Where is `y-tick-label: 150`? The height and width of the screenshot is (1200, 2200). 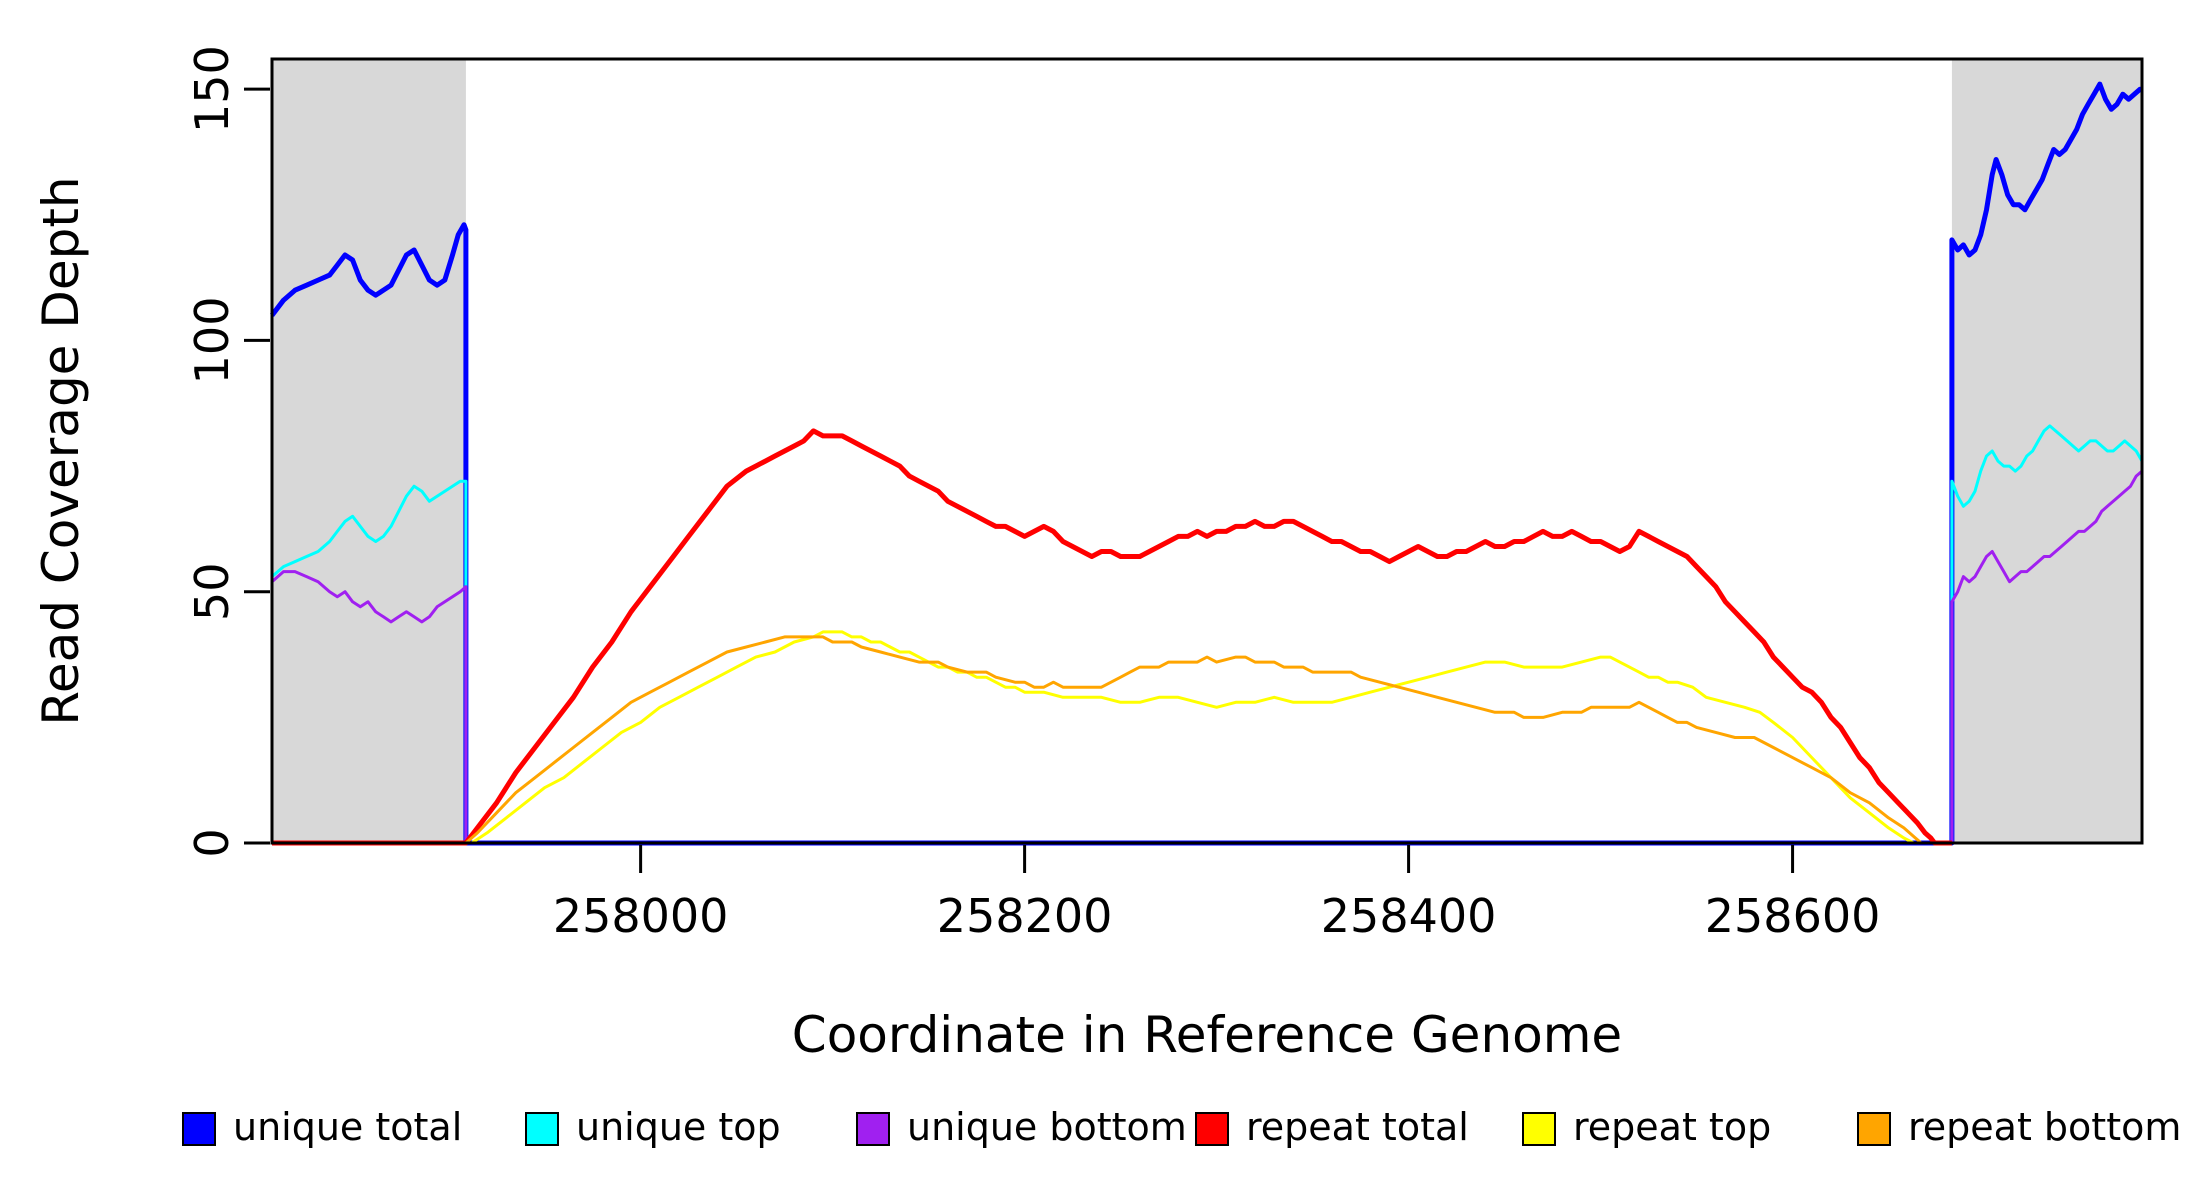 y-tick-label: 150 is located at coordinates (212, 89).